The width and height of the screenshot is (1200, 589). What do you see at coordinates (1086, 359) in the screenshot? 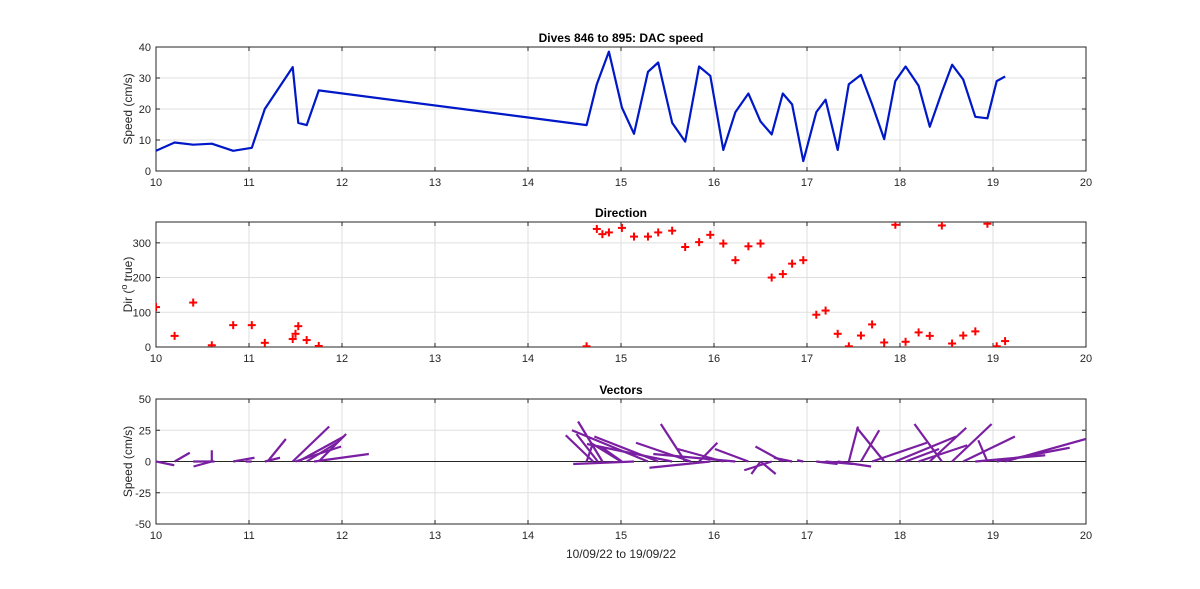
I see `x-tick-label: 20` at bounding box center [1086, 359].